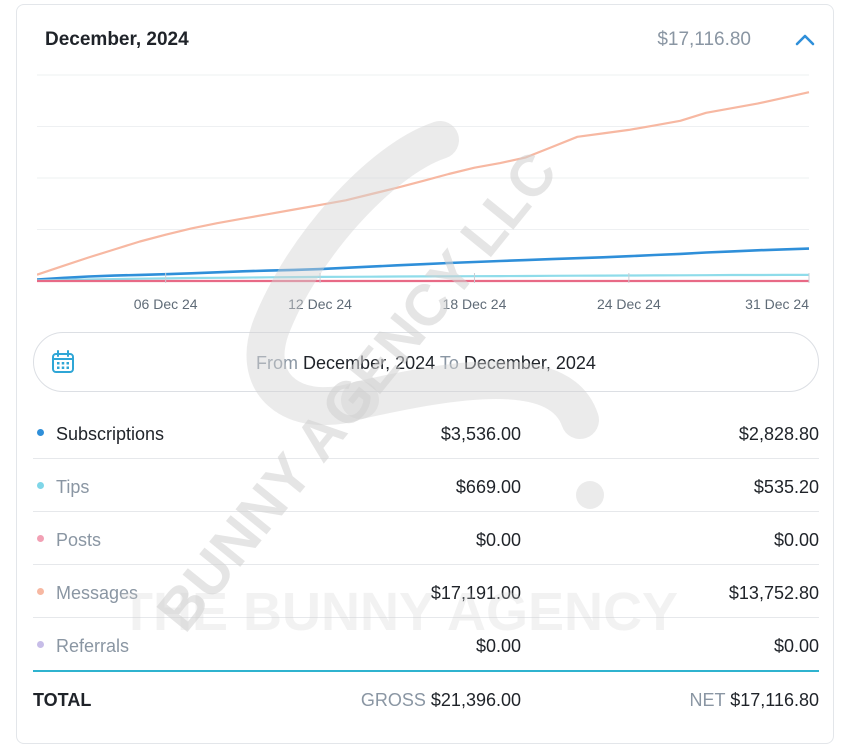  What do you see at coordinates (426, 538) in the screenshot?
I see `row-posts: Posts $0.00 $0.00` at bounding box center [426, 538].